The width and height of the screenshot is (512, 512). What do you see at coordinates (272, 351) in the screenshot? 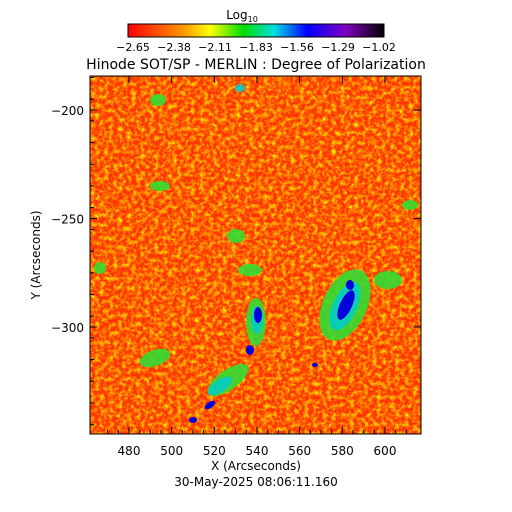
I see `blue-patches` at bounding box center [272, 351].